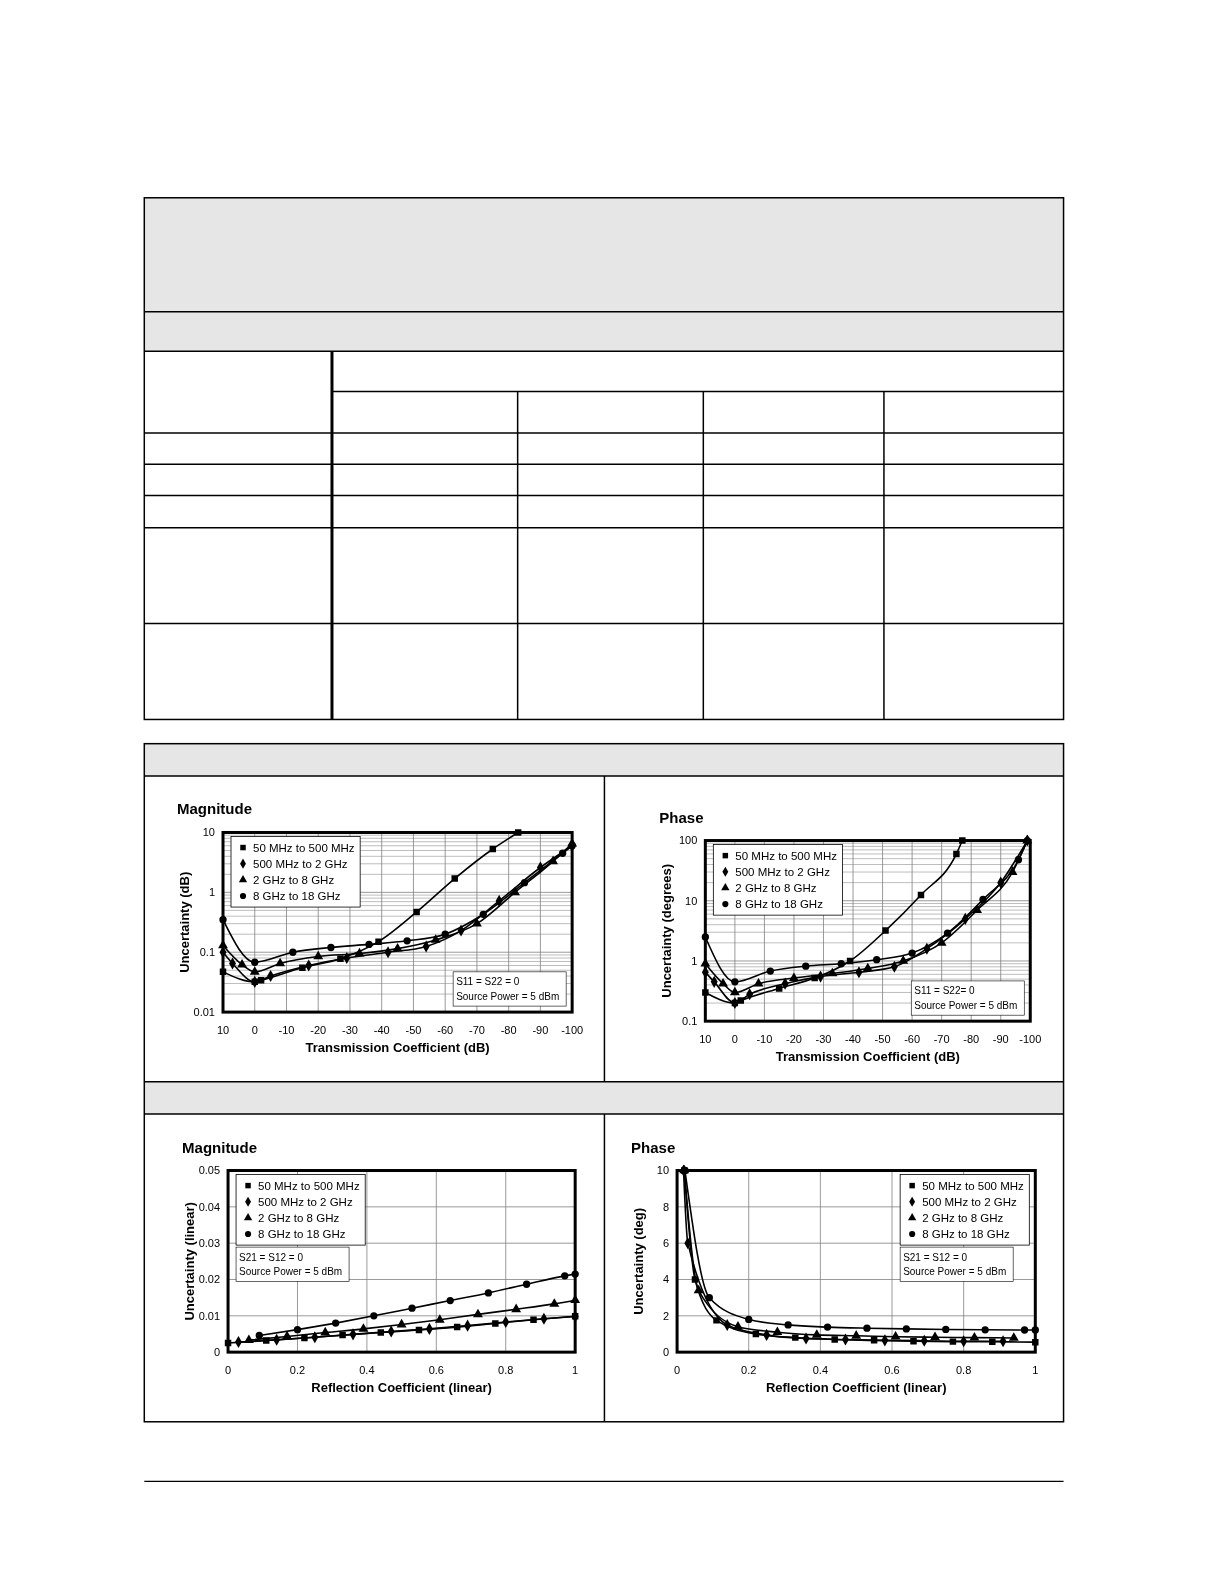 This screenshot has width=1224, height=1582. Describe the element at coordinates (945, 991) in the screenshot. I see `annotation: S11 = S22= 0` at that location.